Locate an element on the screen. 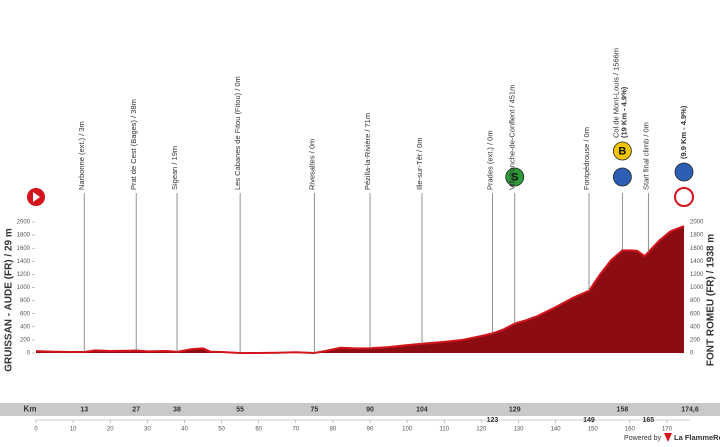 This screenshot has height=447, width=720. x-tick-label: 90 is located at coordinates (370, 430).